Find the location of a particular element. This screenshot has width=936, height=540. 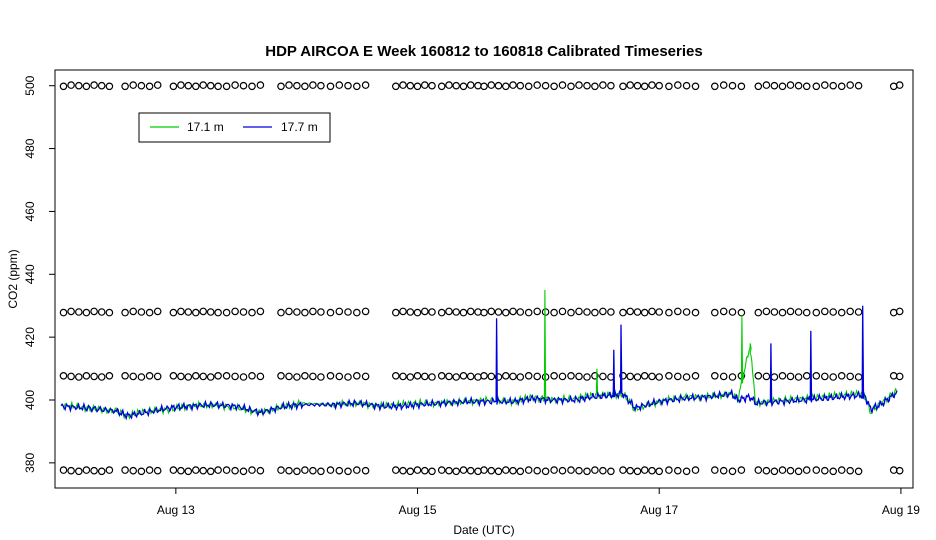

y-axis: 380 400 420 440 460 480 500 is located at coordinates (39, 274).